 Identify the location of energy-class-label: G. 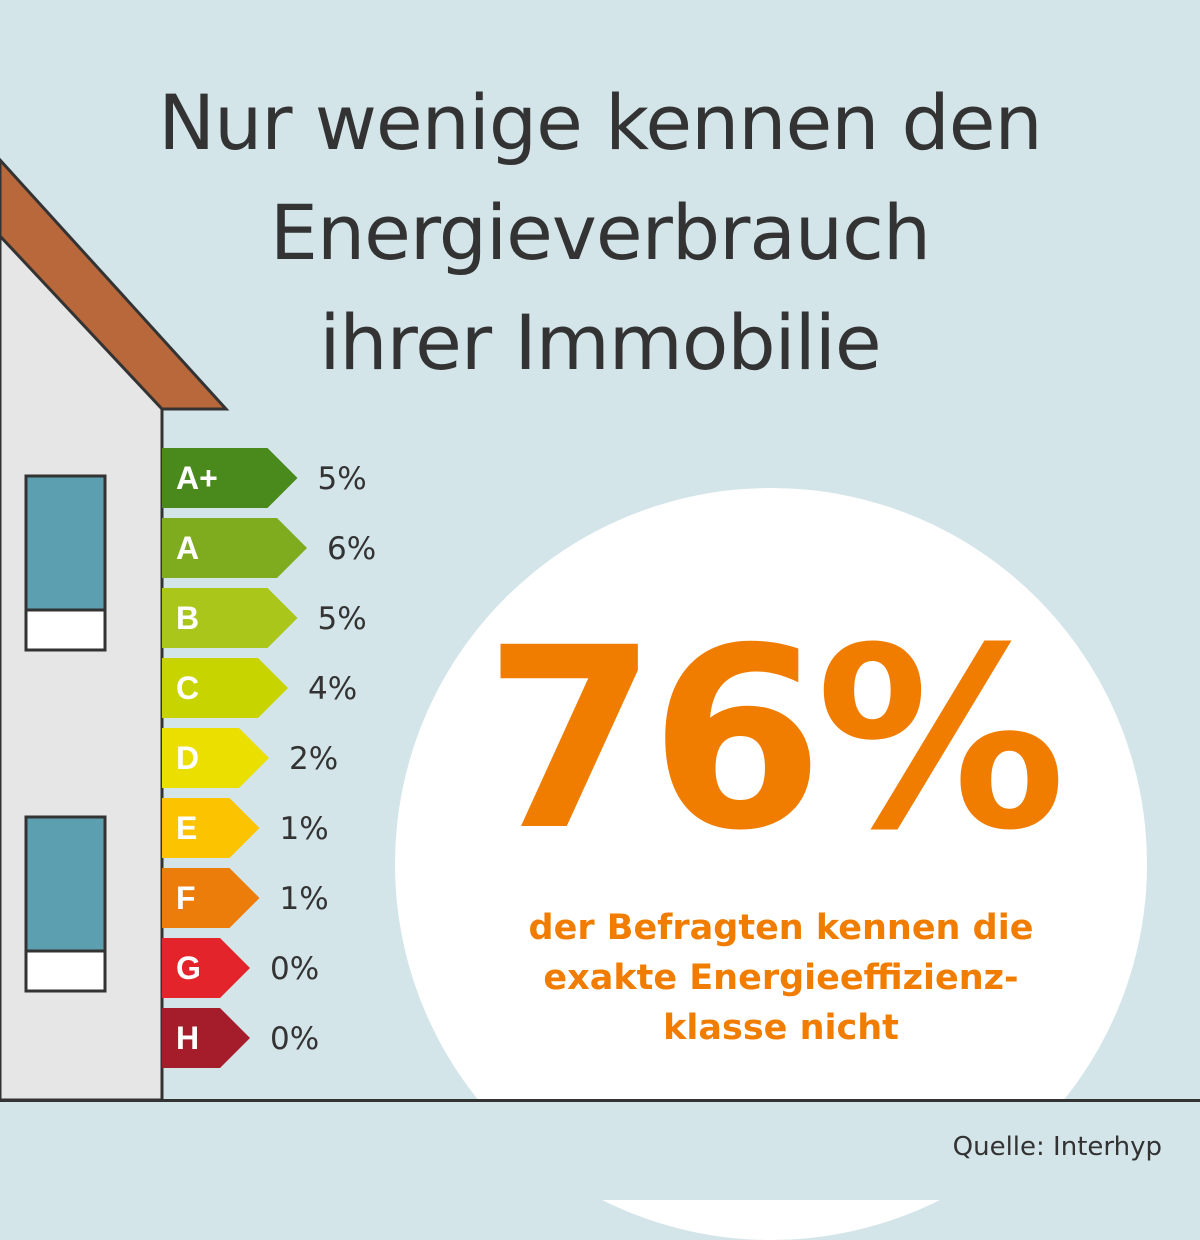
(188, 968).